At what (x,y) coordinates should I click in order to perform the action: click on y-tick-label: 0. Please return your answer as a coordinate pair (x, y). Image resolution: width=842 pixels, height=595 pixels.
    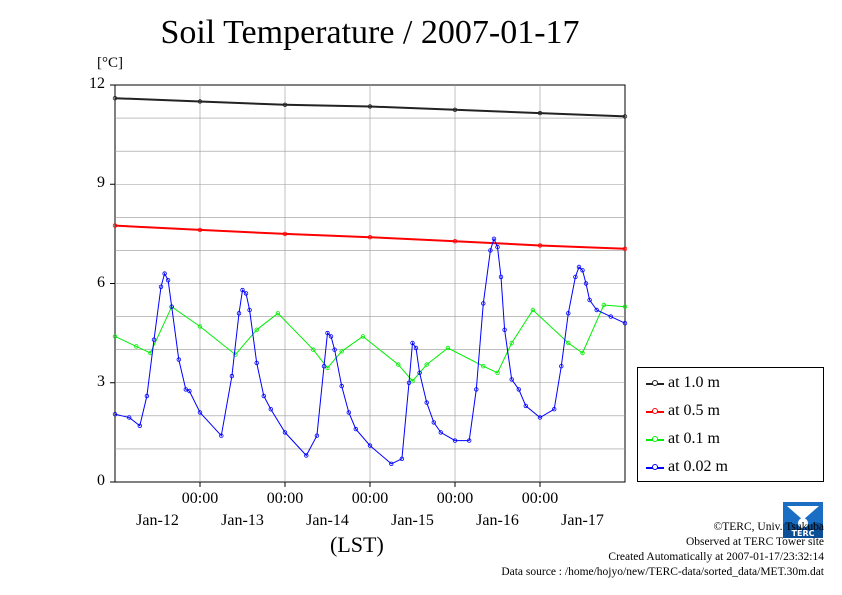
    Looking at the image, I should click on (101, 480).